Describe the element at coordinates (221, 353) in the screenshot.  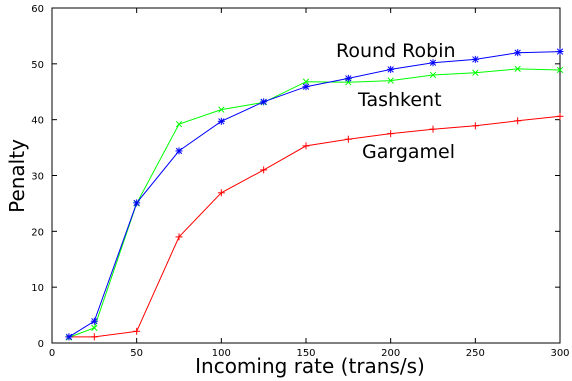
I see `x-tick-label: 100` at that location.